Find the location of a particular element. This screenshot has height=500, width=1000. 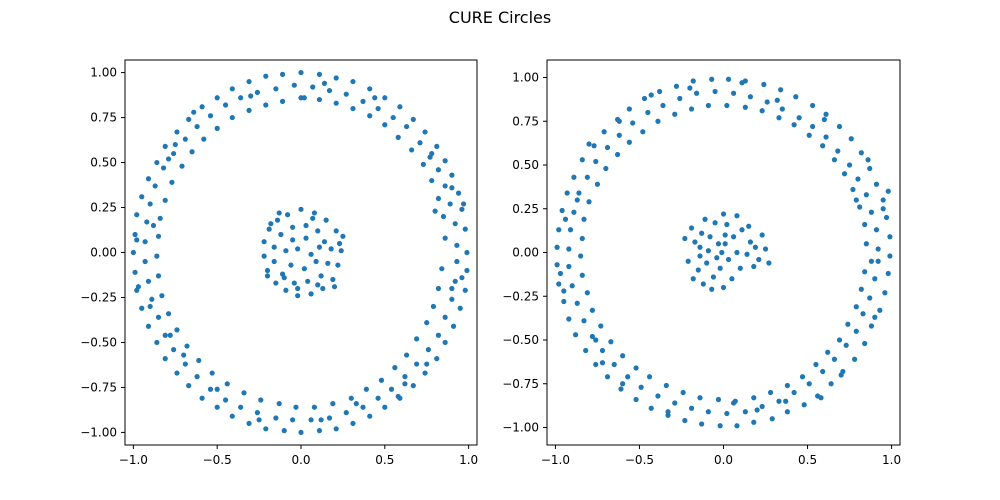

left-y-tick-label: −0.25 is located at coordinates (98, 297).